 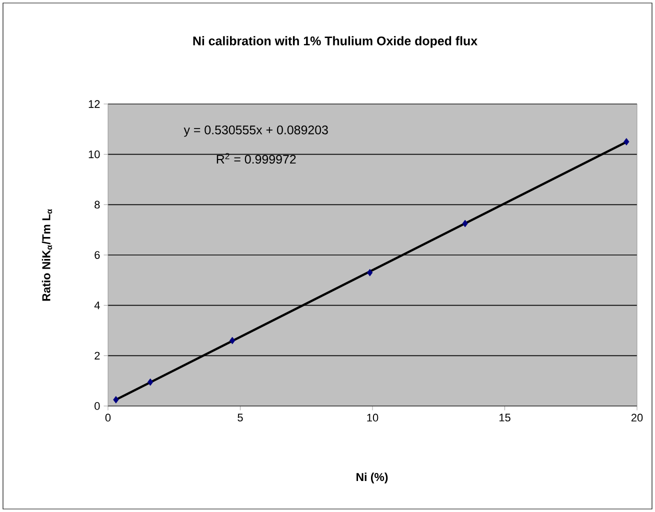 What do you see at coordinates (372, 418) in the screenshot?
I see `x-tick-label: 10` at bounding box center [372, 418].